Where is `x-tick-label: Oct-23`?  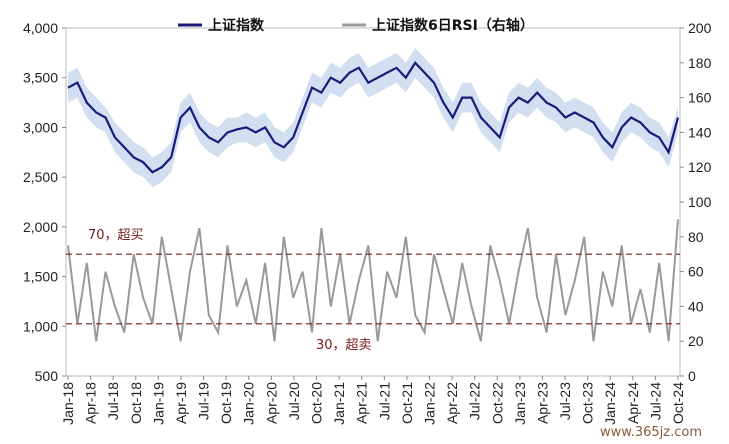 x-tick-label: Oct-23 is located at coordinates (588, 403).